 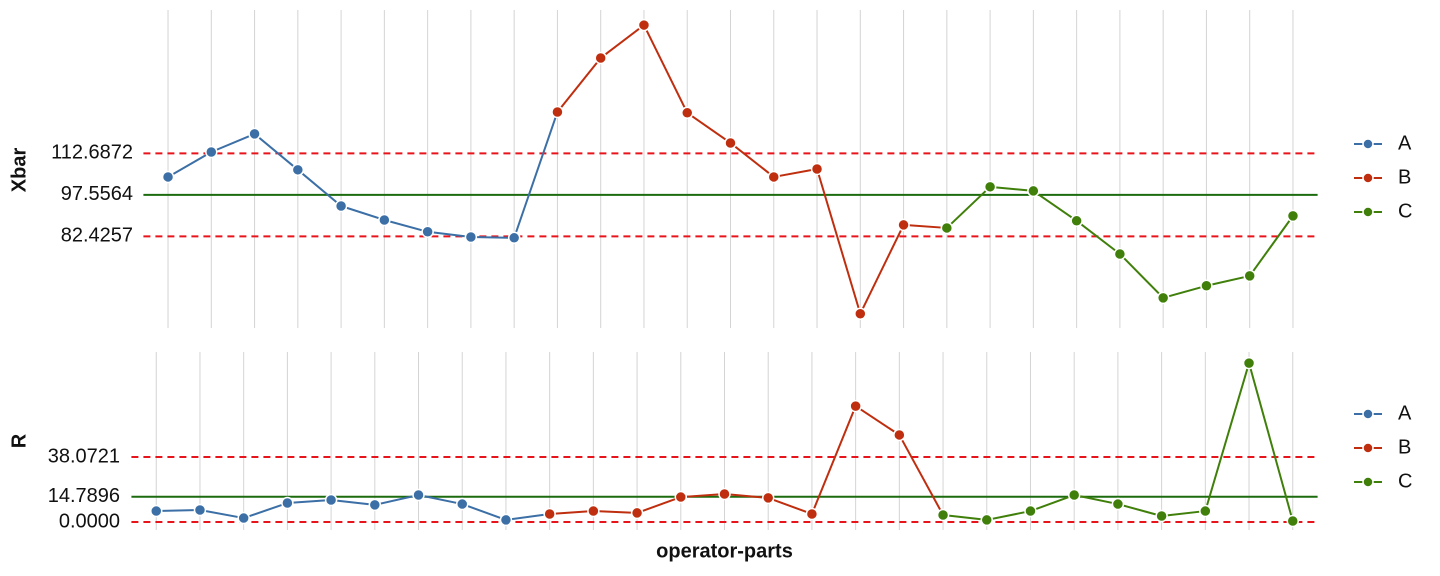 What do you see at coordinates (19, 170) in the screenshot?
I see `y-axis-title: Xbar` at bounding box center [19, 170].